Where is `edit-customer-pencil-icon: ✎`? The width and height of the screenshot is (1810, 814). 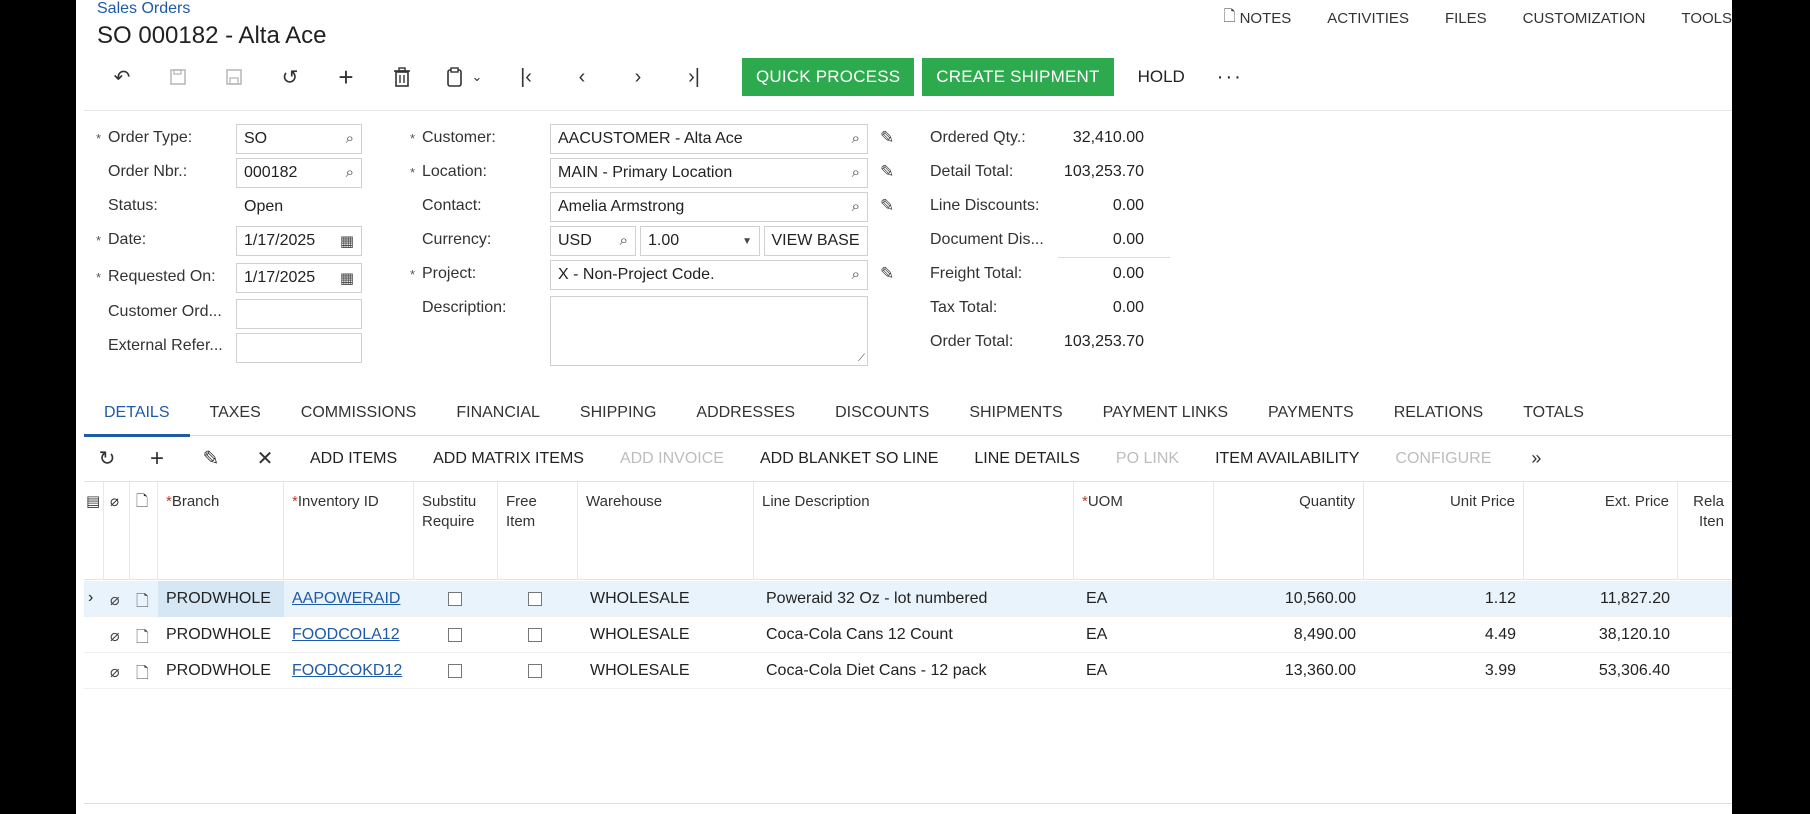
edit-customer-pencil-icon: ✎ is located at coordinates (887, 137).